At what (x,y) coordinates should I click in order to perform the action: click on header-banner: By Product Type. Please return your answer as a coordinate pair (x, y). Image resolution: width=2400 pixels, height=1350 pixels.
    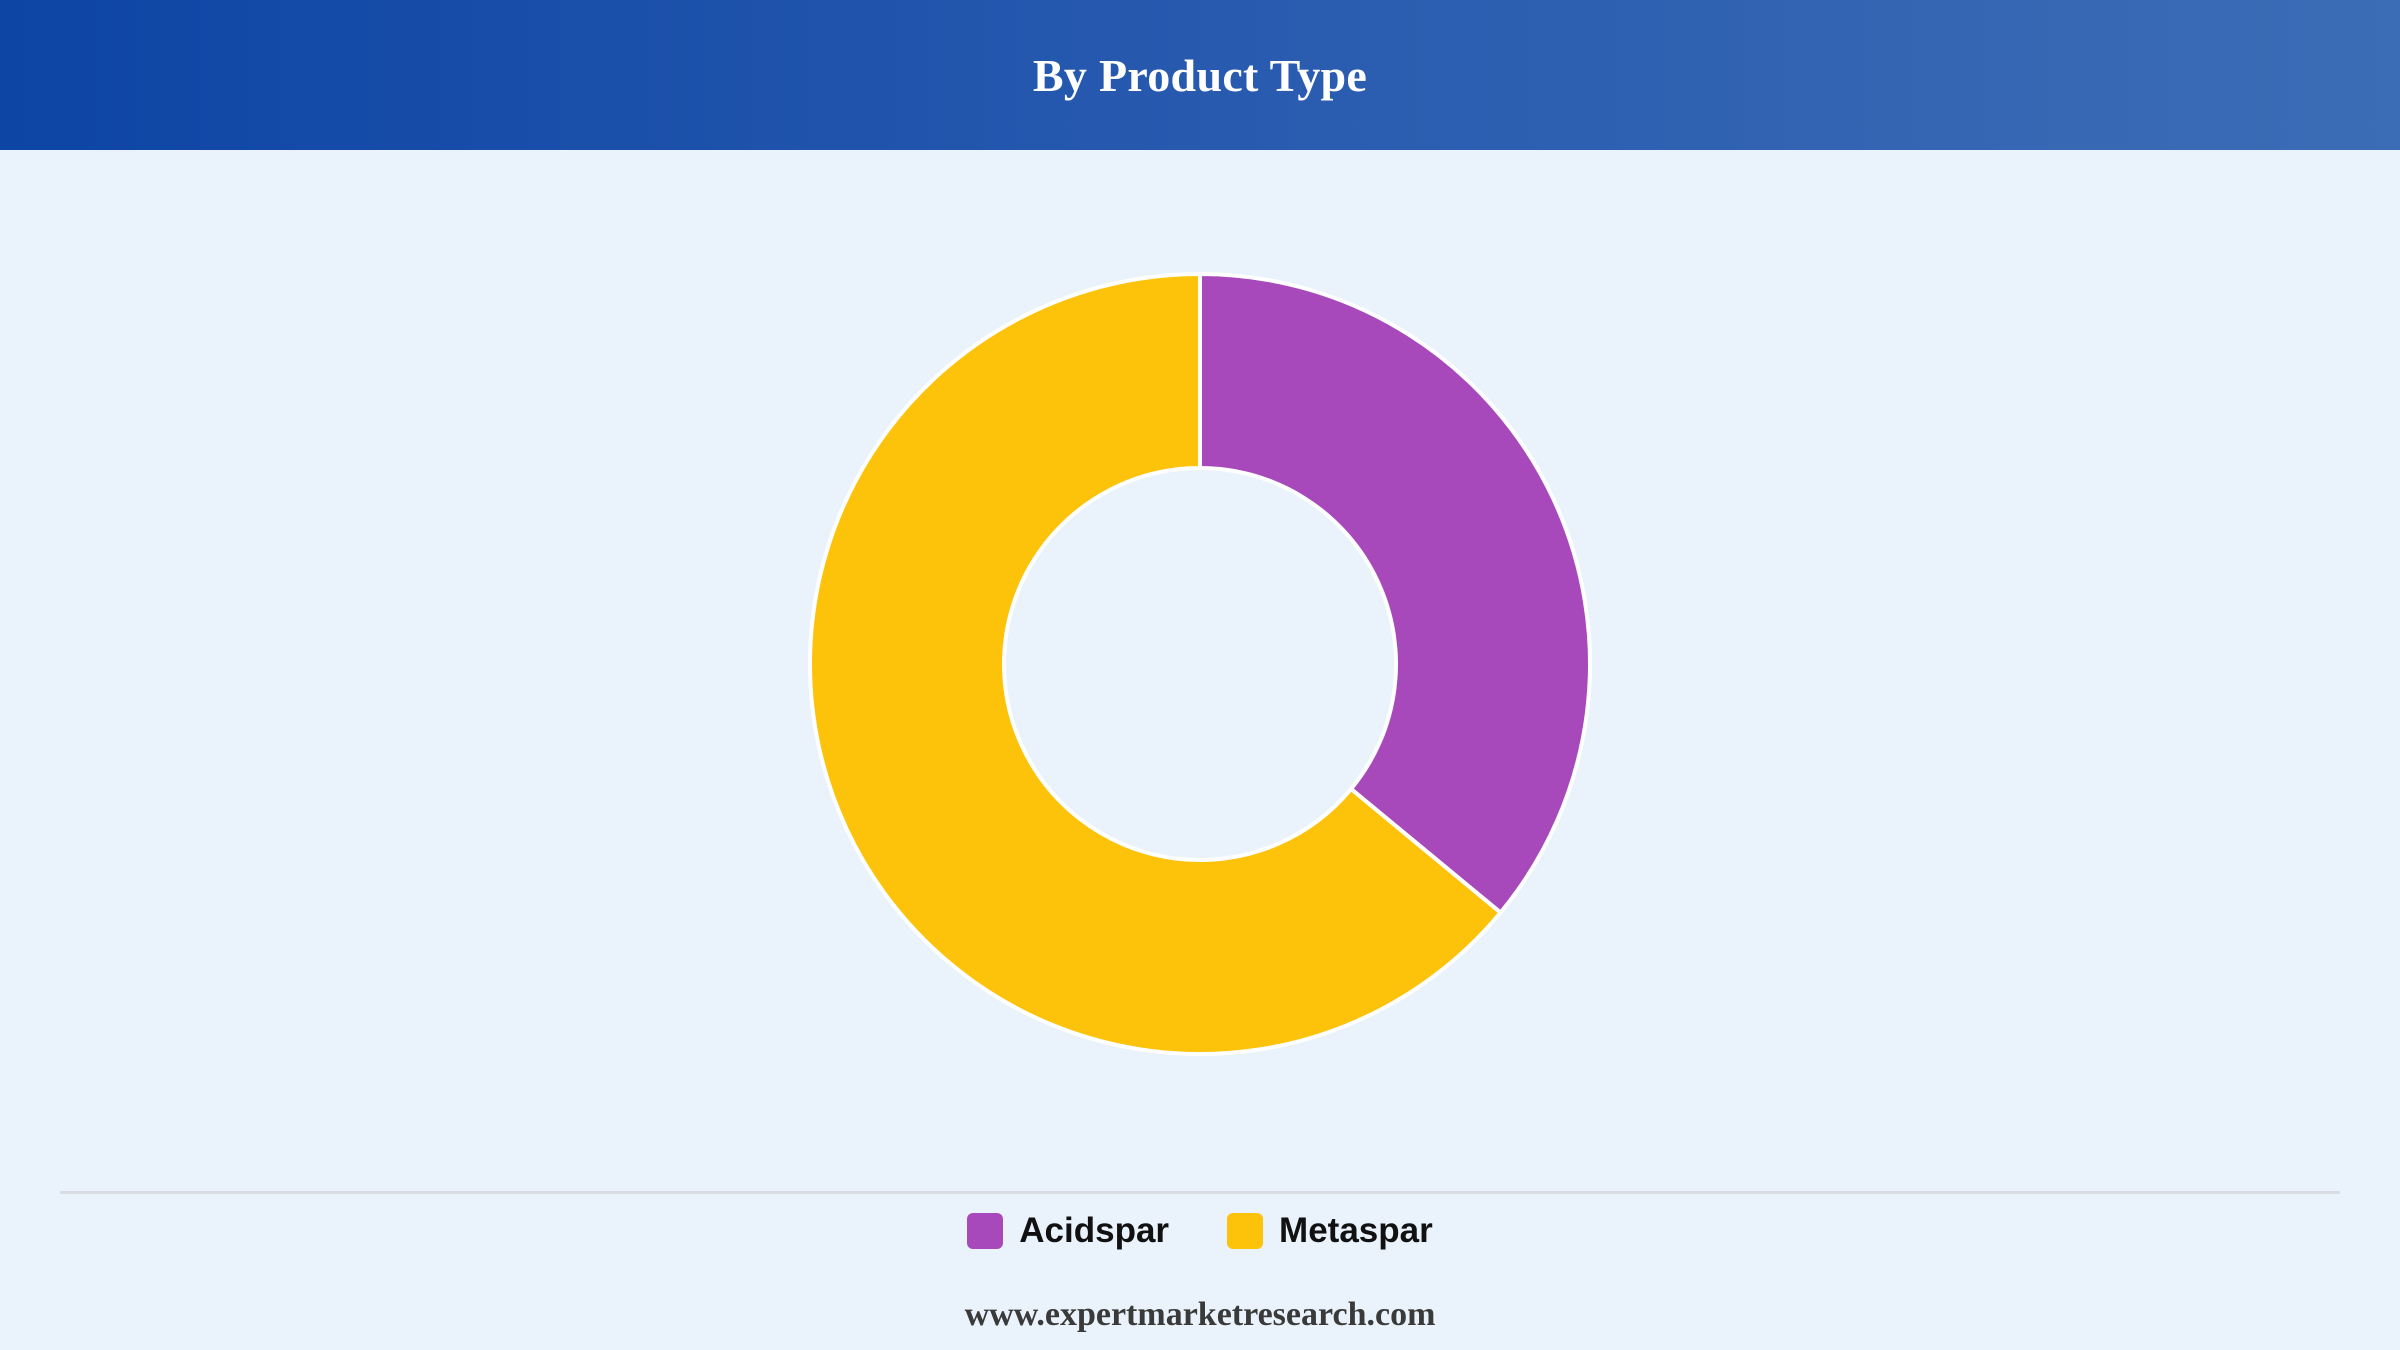
    Looking at the image, I should click on (1200, 75).